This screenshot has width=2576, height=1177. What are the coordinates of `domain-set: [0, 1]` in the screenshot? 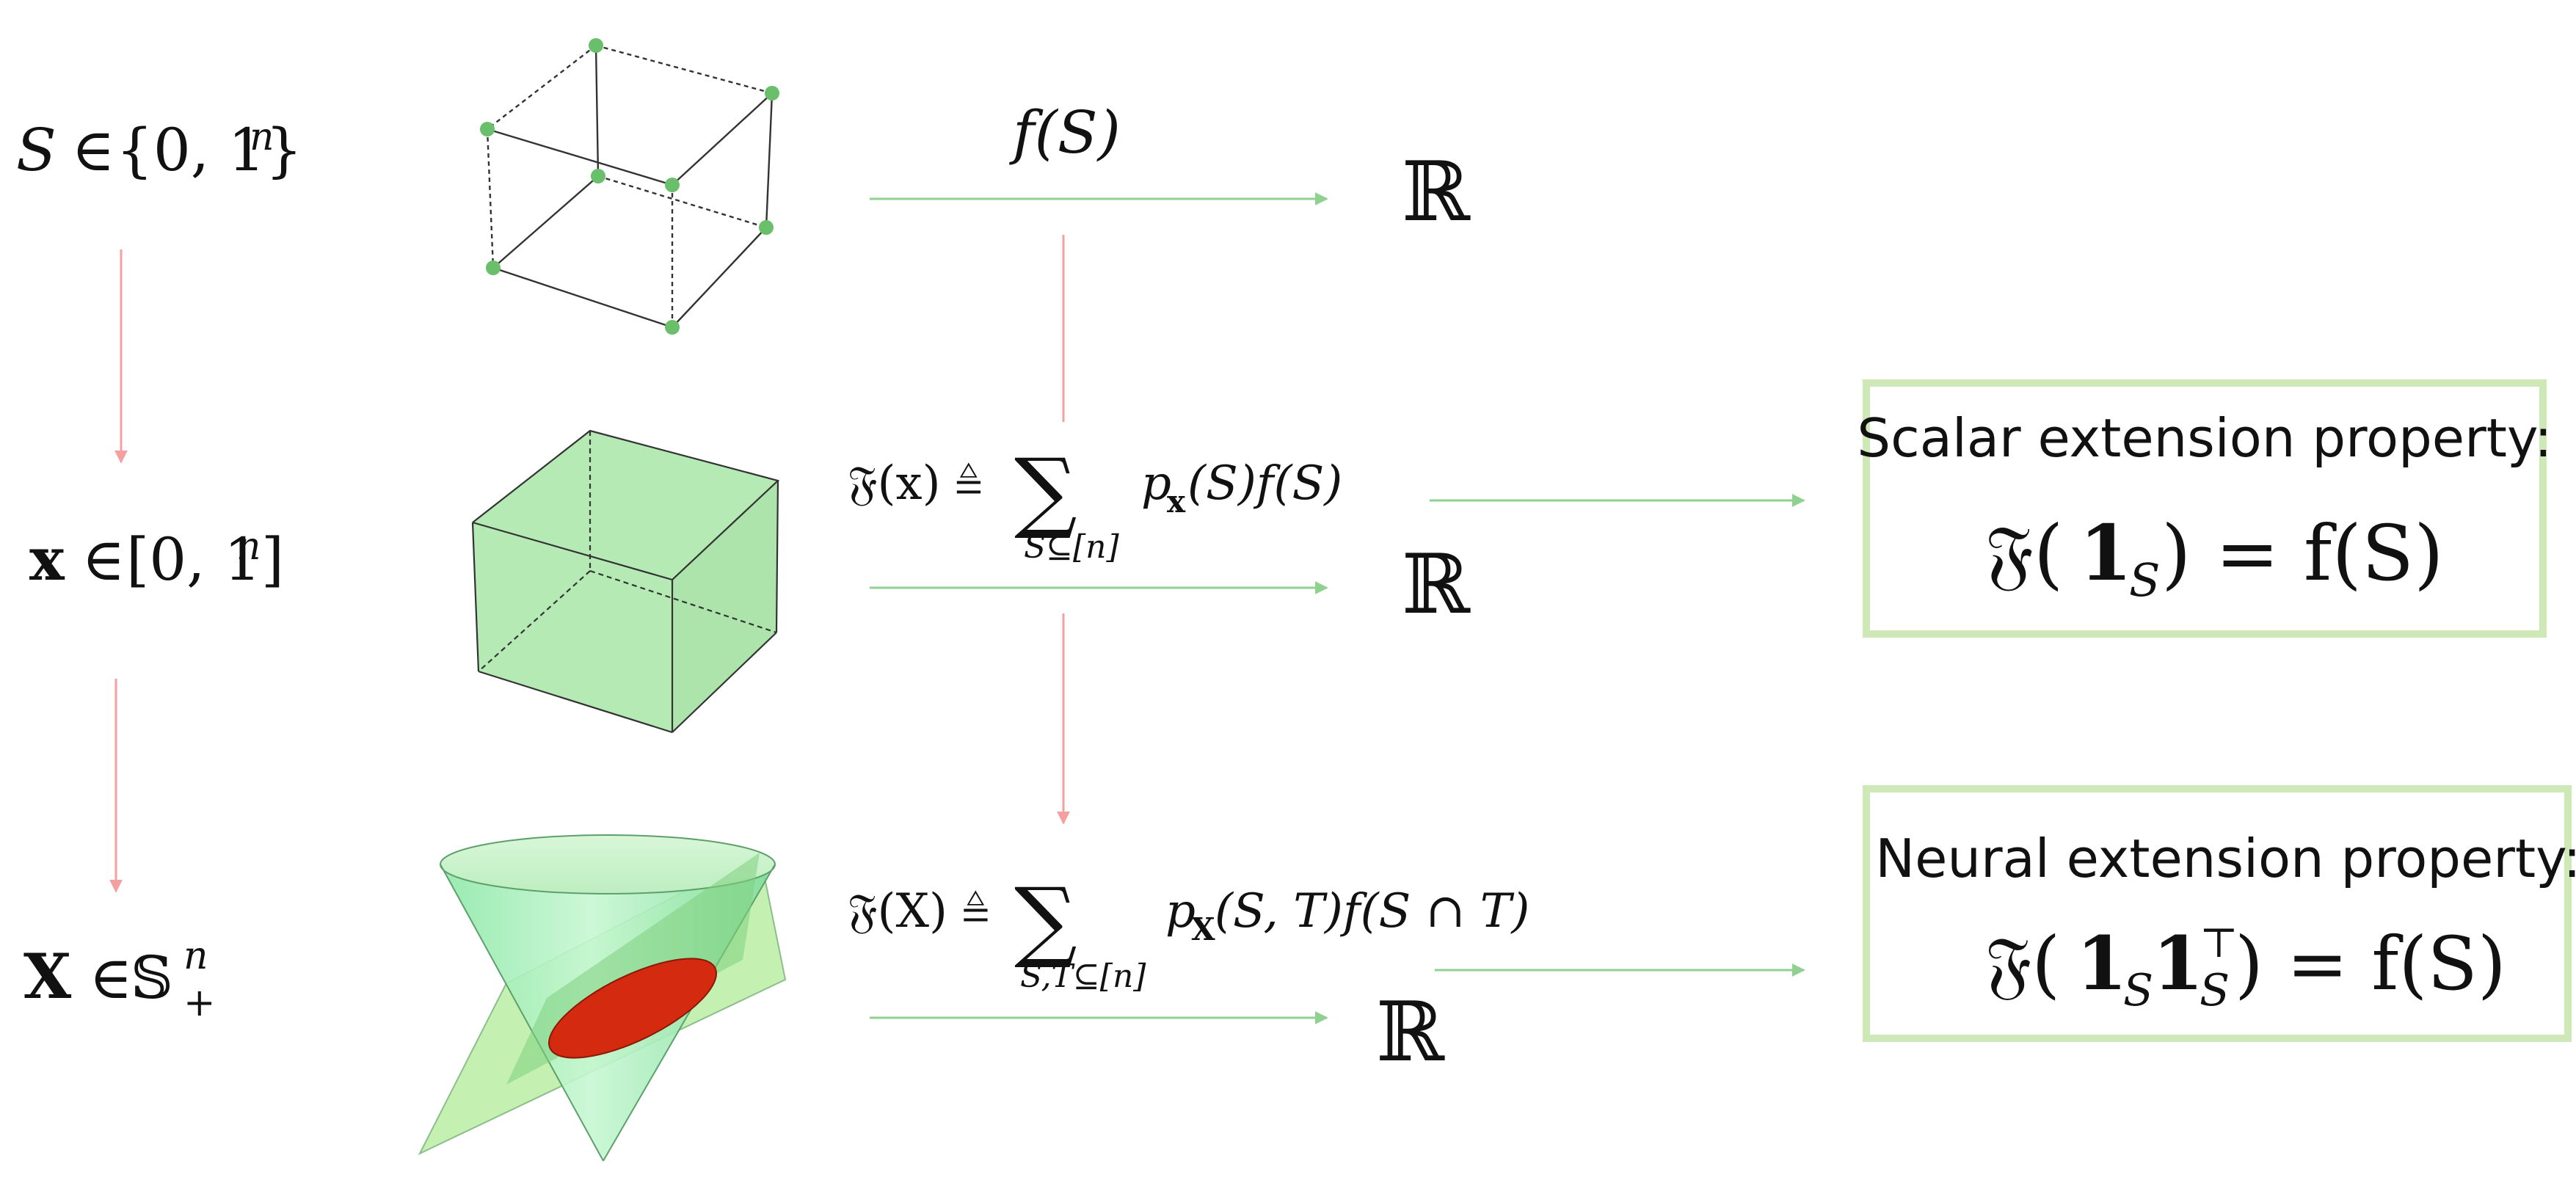 It's located at (205, 559).